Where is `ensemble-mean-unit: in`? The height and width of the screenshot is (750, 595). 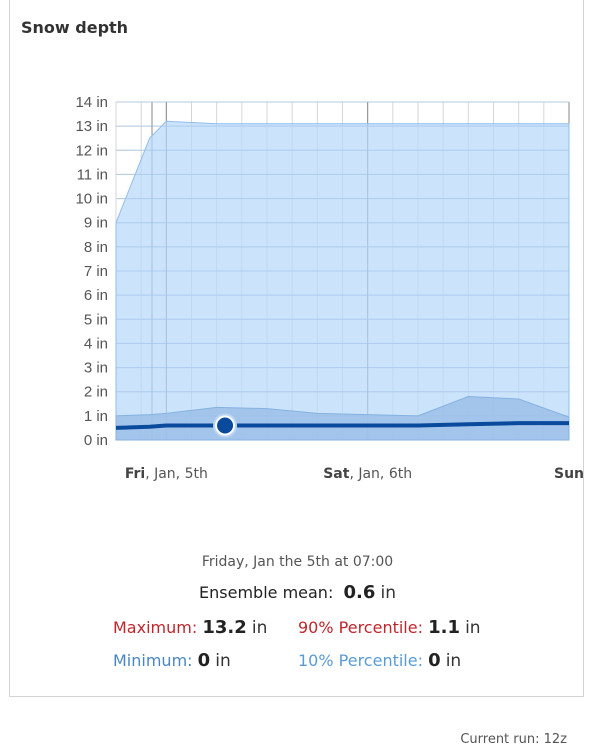 ensemble-mean-unit: in is located at coordinates (388, 593).